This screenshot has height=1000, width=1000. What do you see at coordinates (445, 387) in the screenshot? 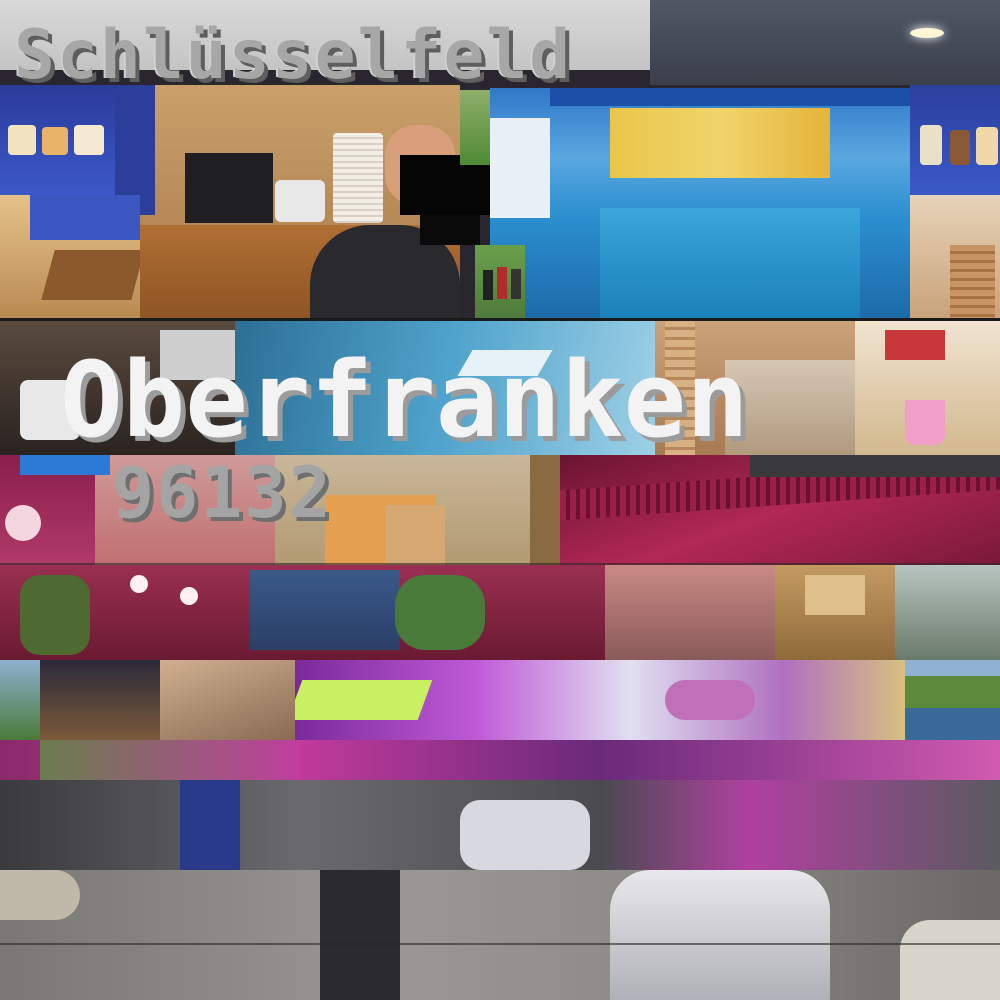
I see `pool-glass` at bounding box center [445, 387].